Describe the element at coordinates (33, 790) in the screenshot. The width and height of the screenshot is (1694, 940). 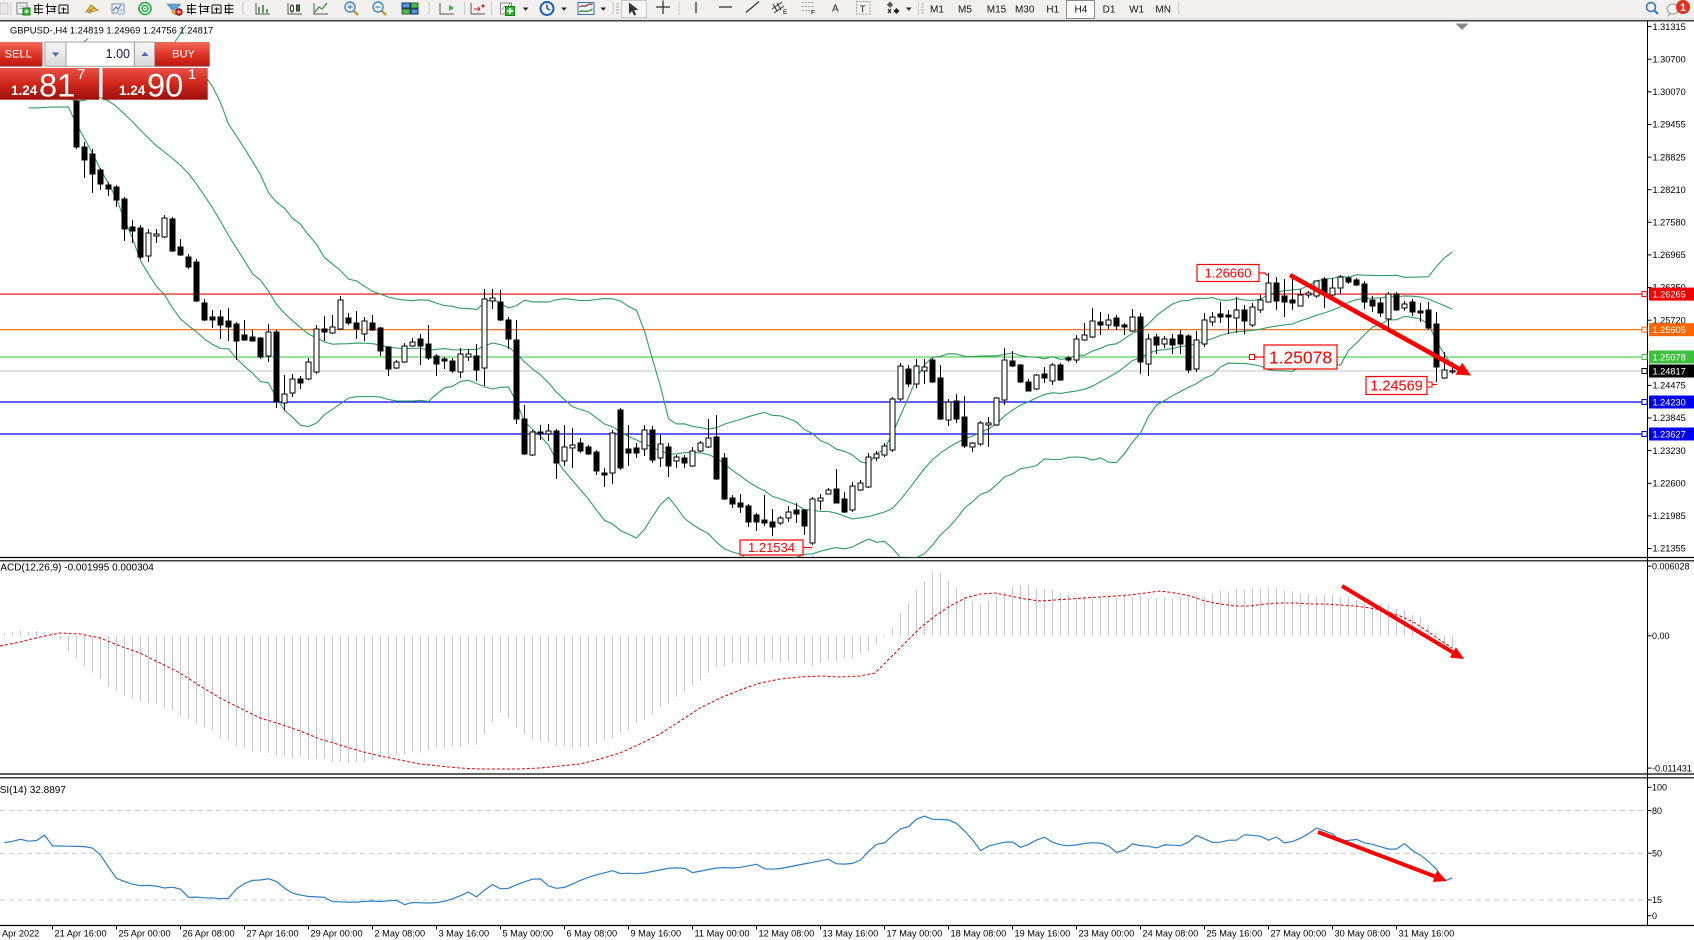
I see `svg-text: RSI(14) 32.8897` at that location.